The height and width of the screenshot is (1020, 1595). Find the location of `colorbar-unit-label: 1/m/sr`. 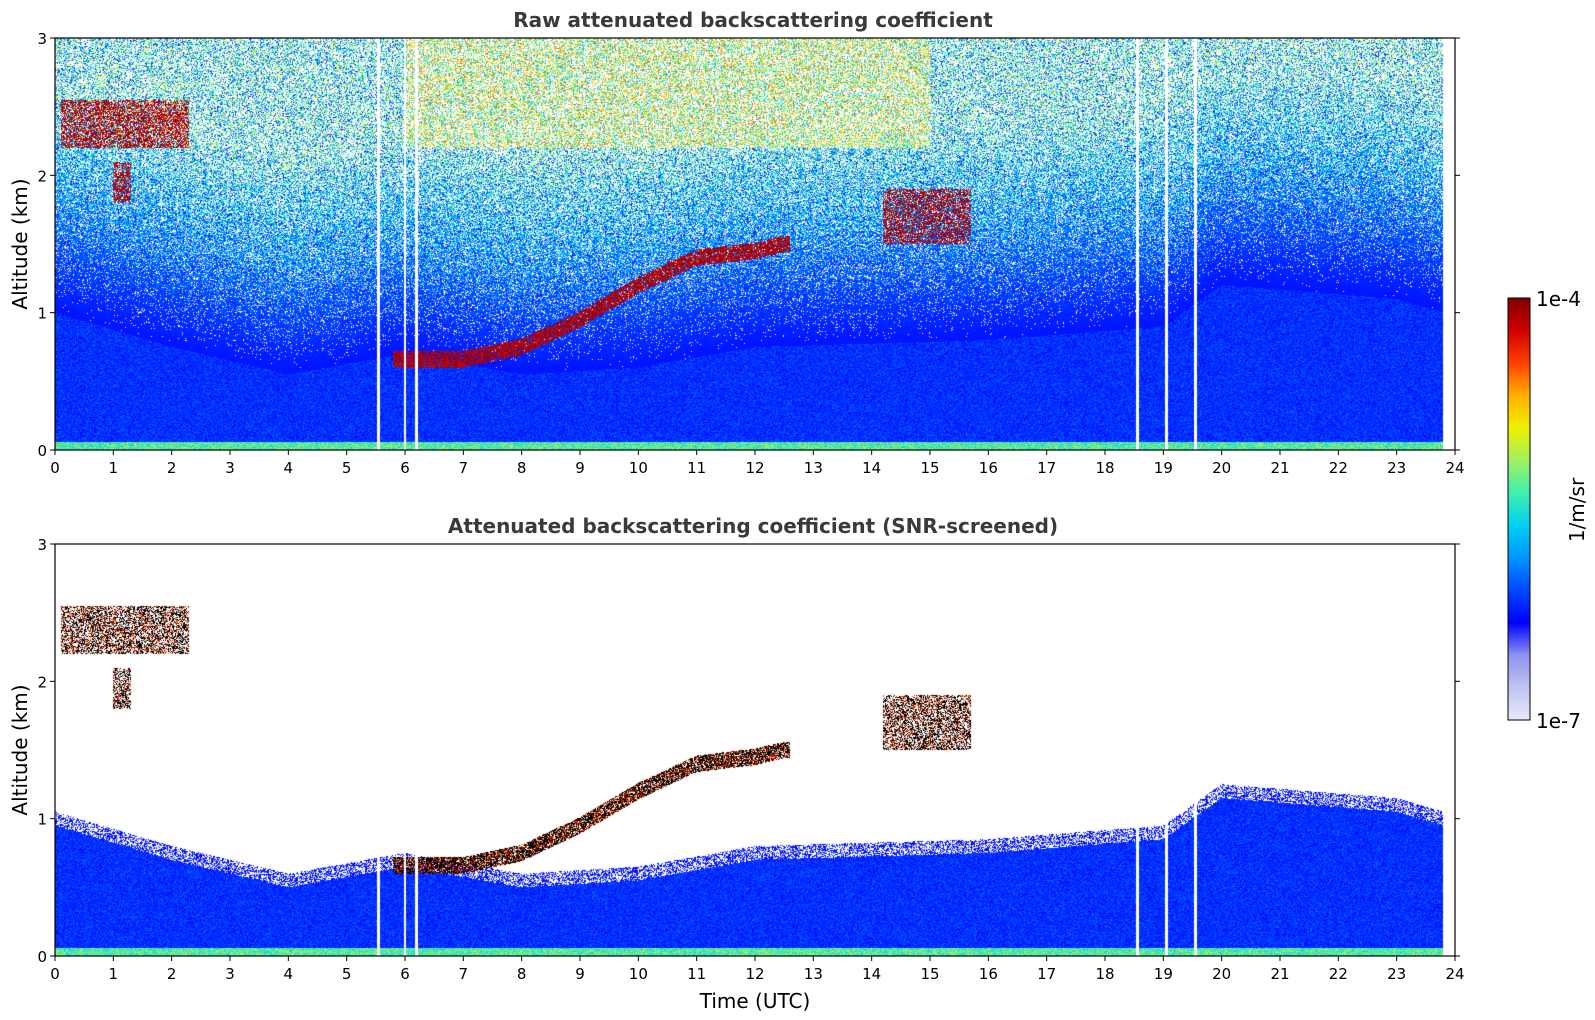

colorbar-unit-label: 1/m/sr is located at coordinates (1577, 509).